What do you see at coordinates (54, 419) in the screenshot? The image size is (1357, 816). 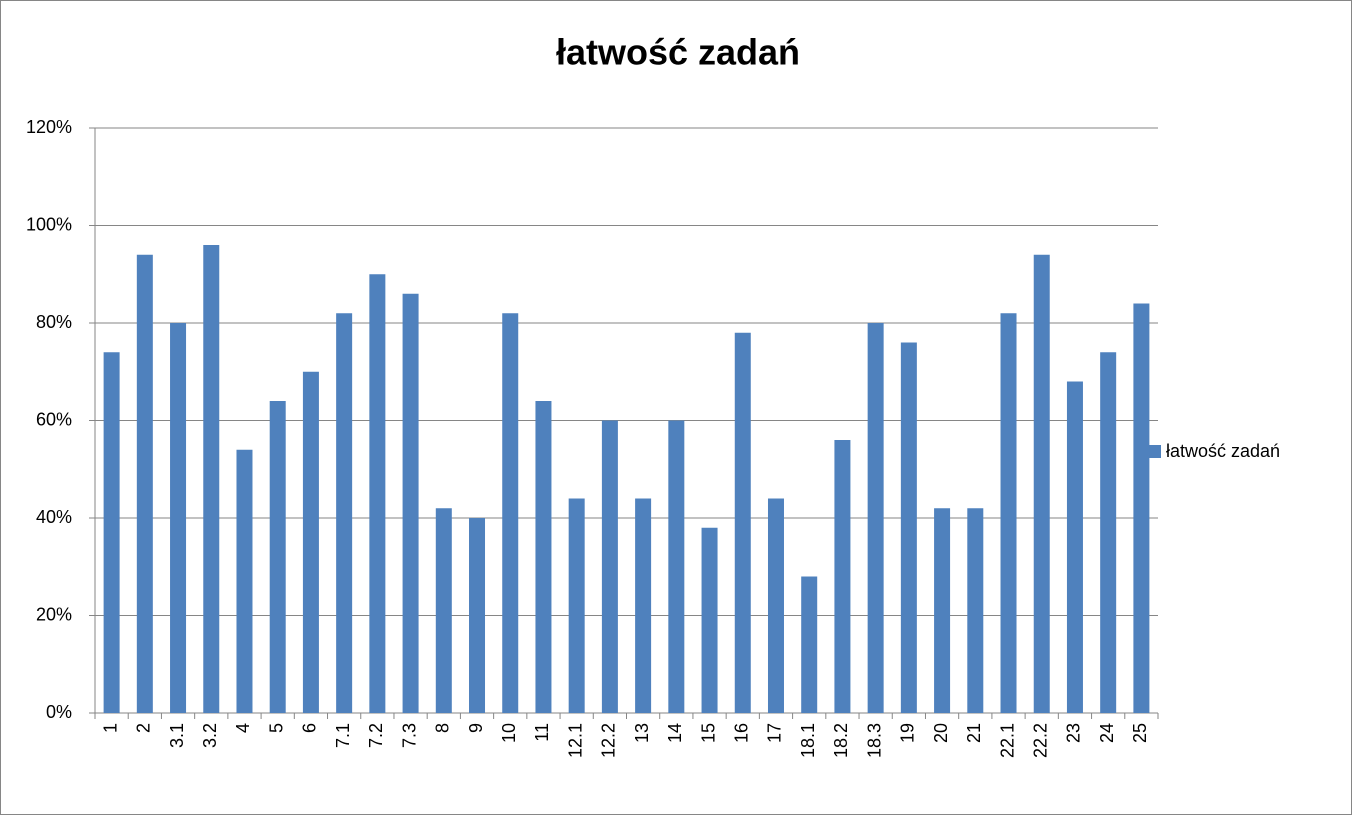 I see `y-tick-label: 60%` at bounding box center [54, 419].